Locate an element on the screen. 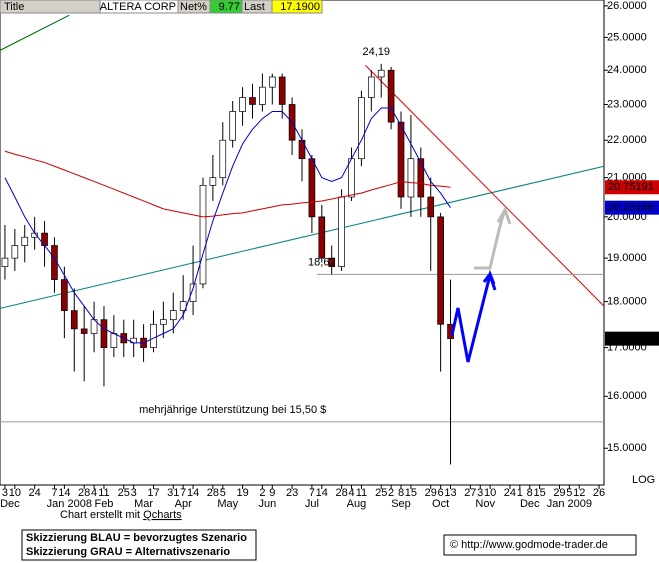 The image size is (659, 563). x-month-label: Feb is located at coordinates (103, 504).